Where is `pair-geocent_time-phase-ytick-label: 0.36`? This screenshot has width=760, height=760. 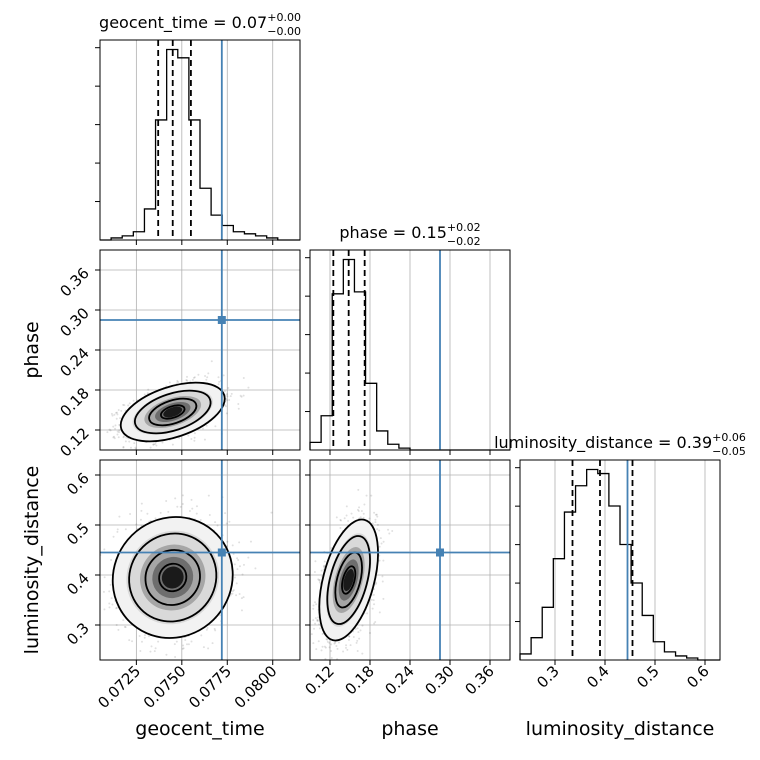 pair-geocent_time-phase-ytick-label: 0.36 is located at coordinates (74, 282).